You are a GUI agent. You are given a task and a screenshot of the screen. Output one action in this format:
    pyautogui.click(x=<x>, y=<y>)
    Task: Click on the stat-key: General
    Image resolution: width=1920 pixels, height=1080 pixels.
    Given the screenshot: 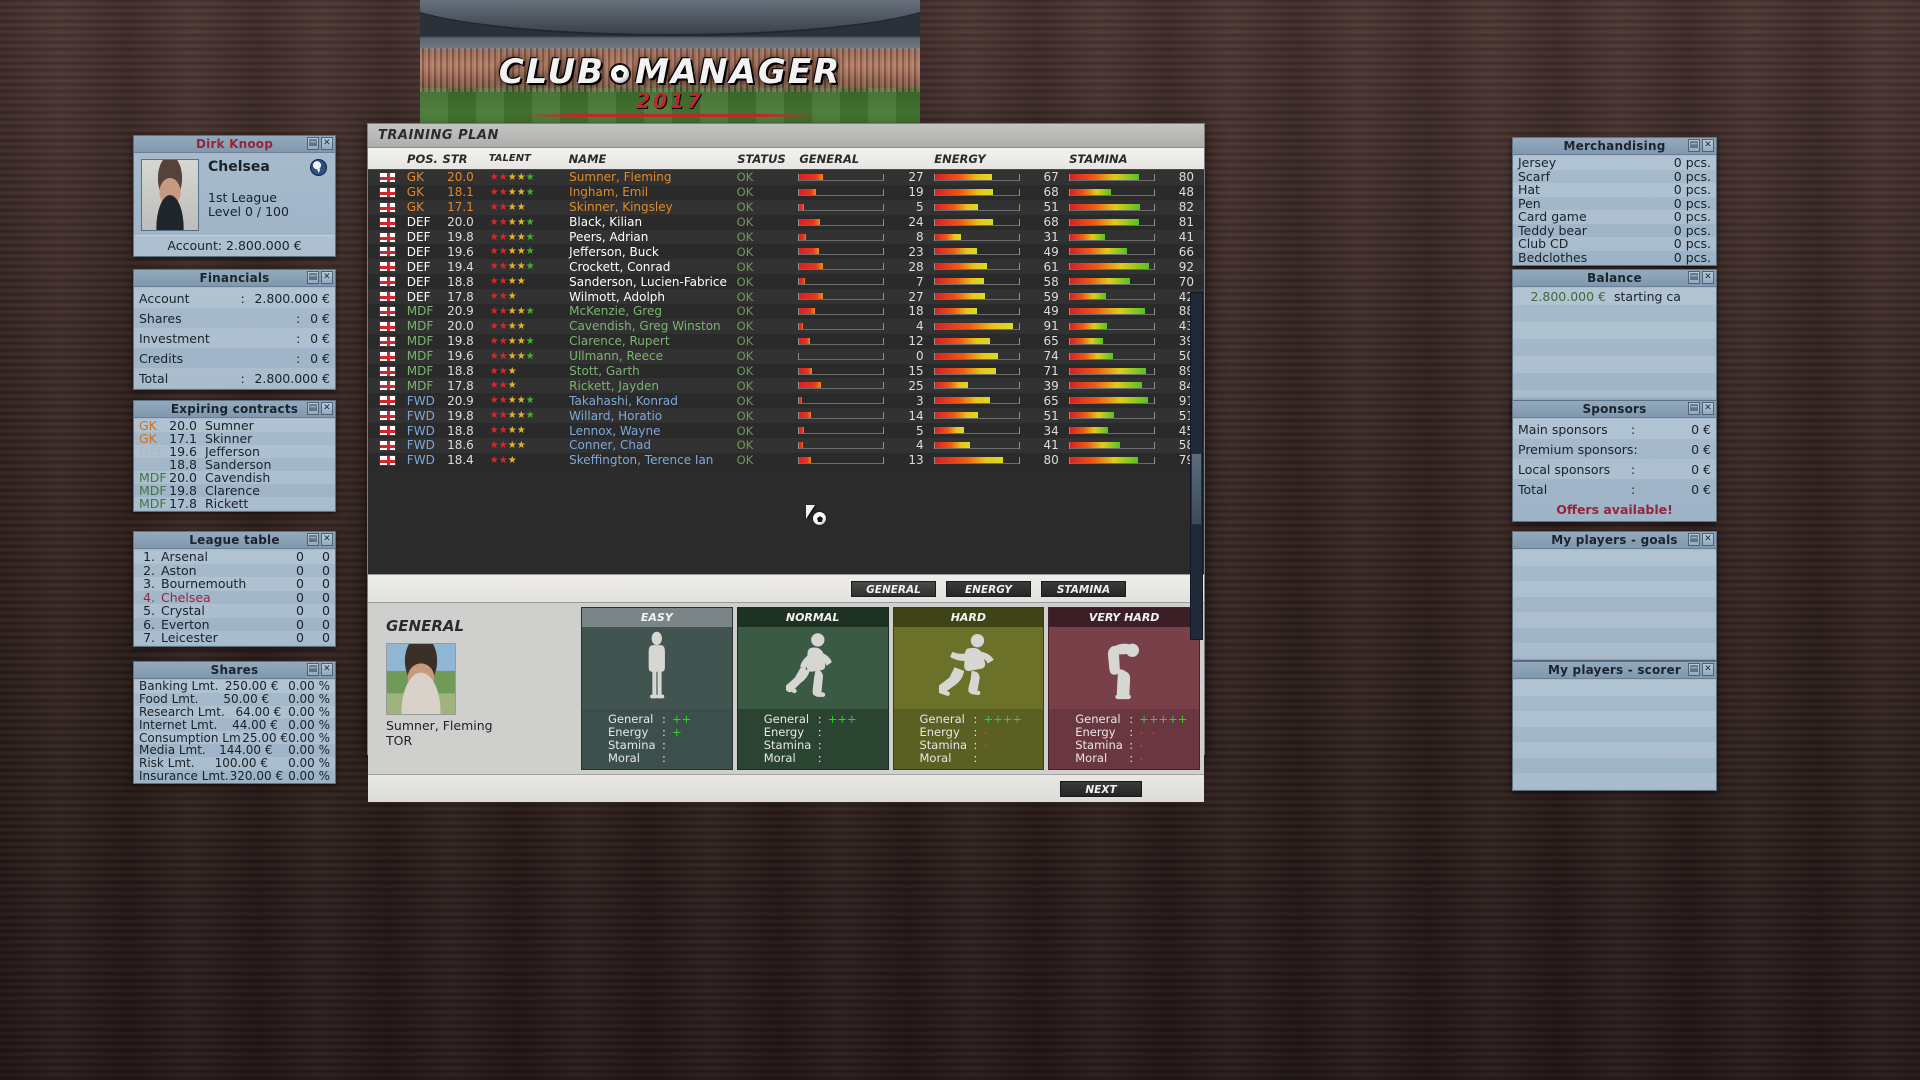 What is the action you would take?
    pyautogui.click(x=786, y=718)
    